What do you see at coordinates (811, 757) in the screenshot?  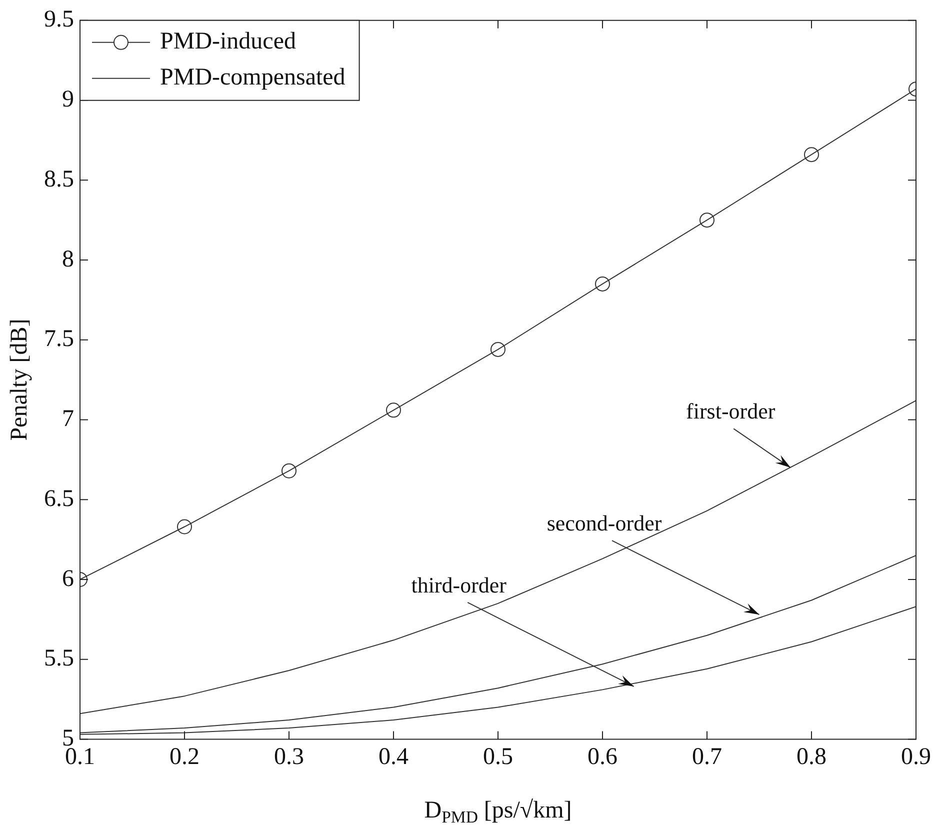 I see `x-tick-label: 0.8` at bounding box center [811, 757].